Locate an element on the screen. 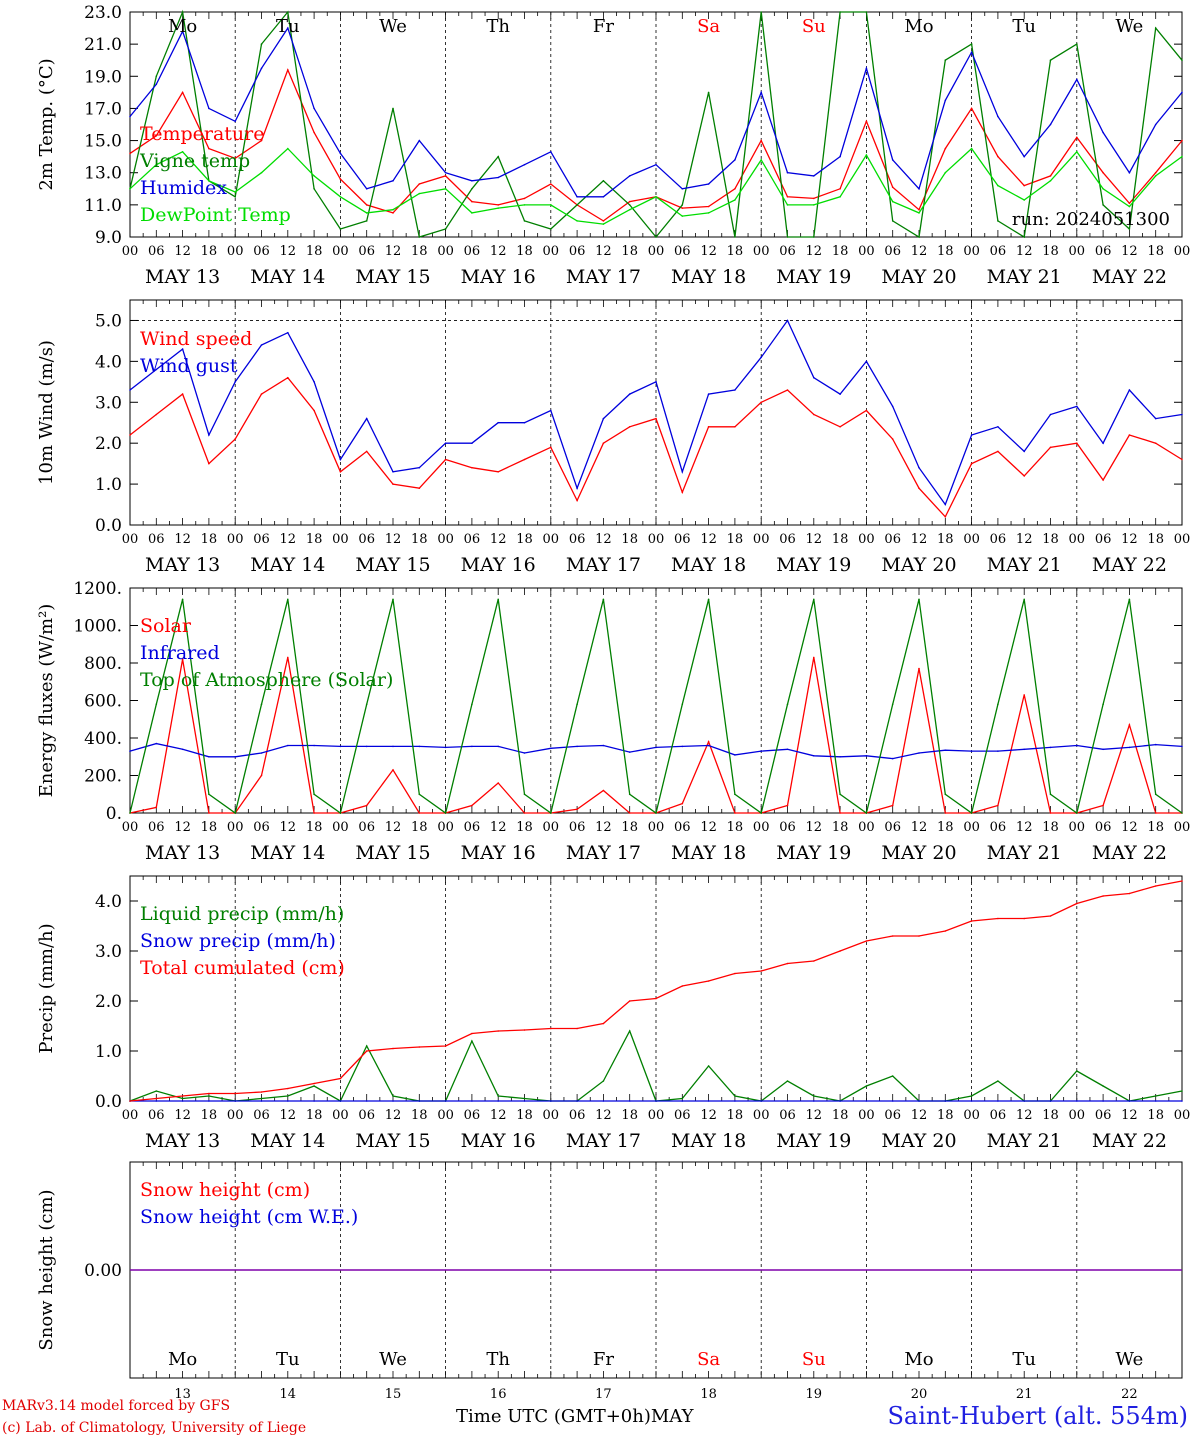 The width and height of the screenshot is (1194, 1440). day-number-label: 19 is located at coordinates (814, 1394).